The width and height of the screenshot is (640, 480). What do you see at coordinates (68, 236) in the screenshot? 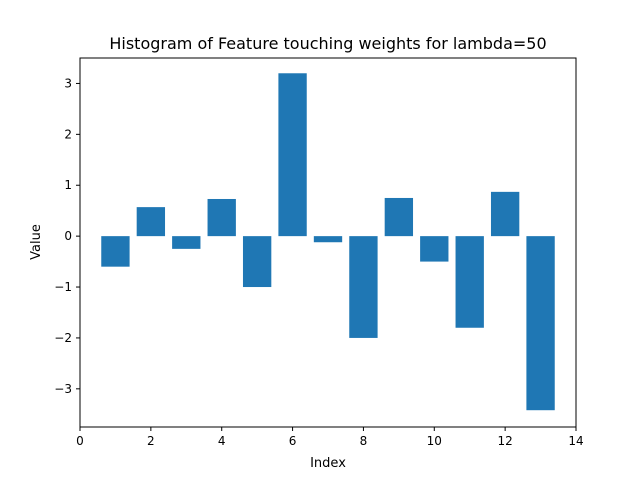
I see `y-tick-label: 0` at bounding box center [68, 236].